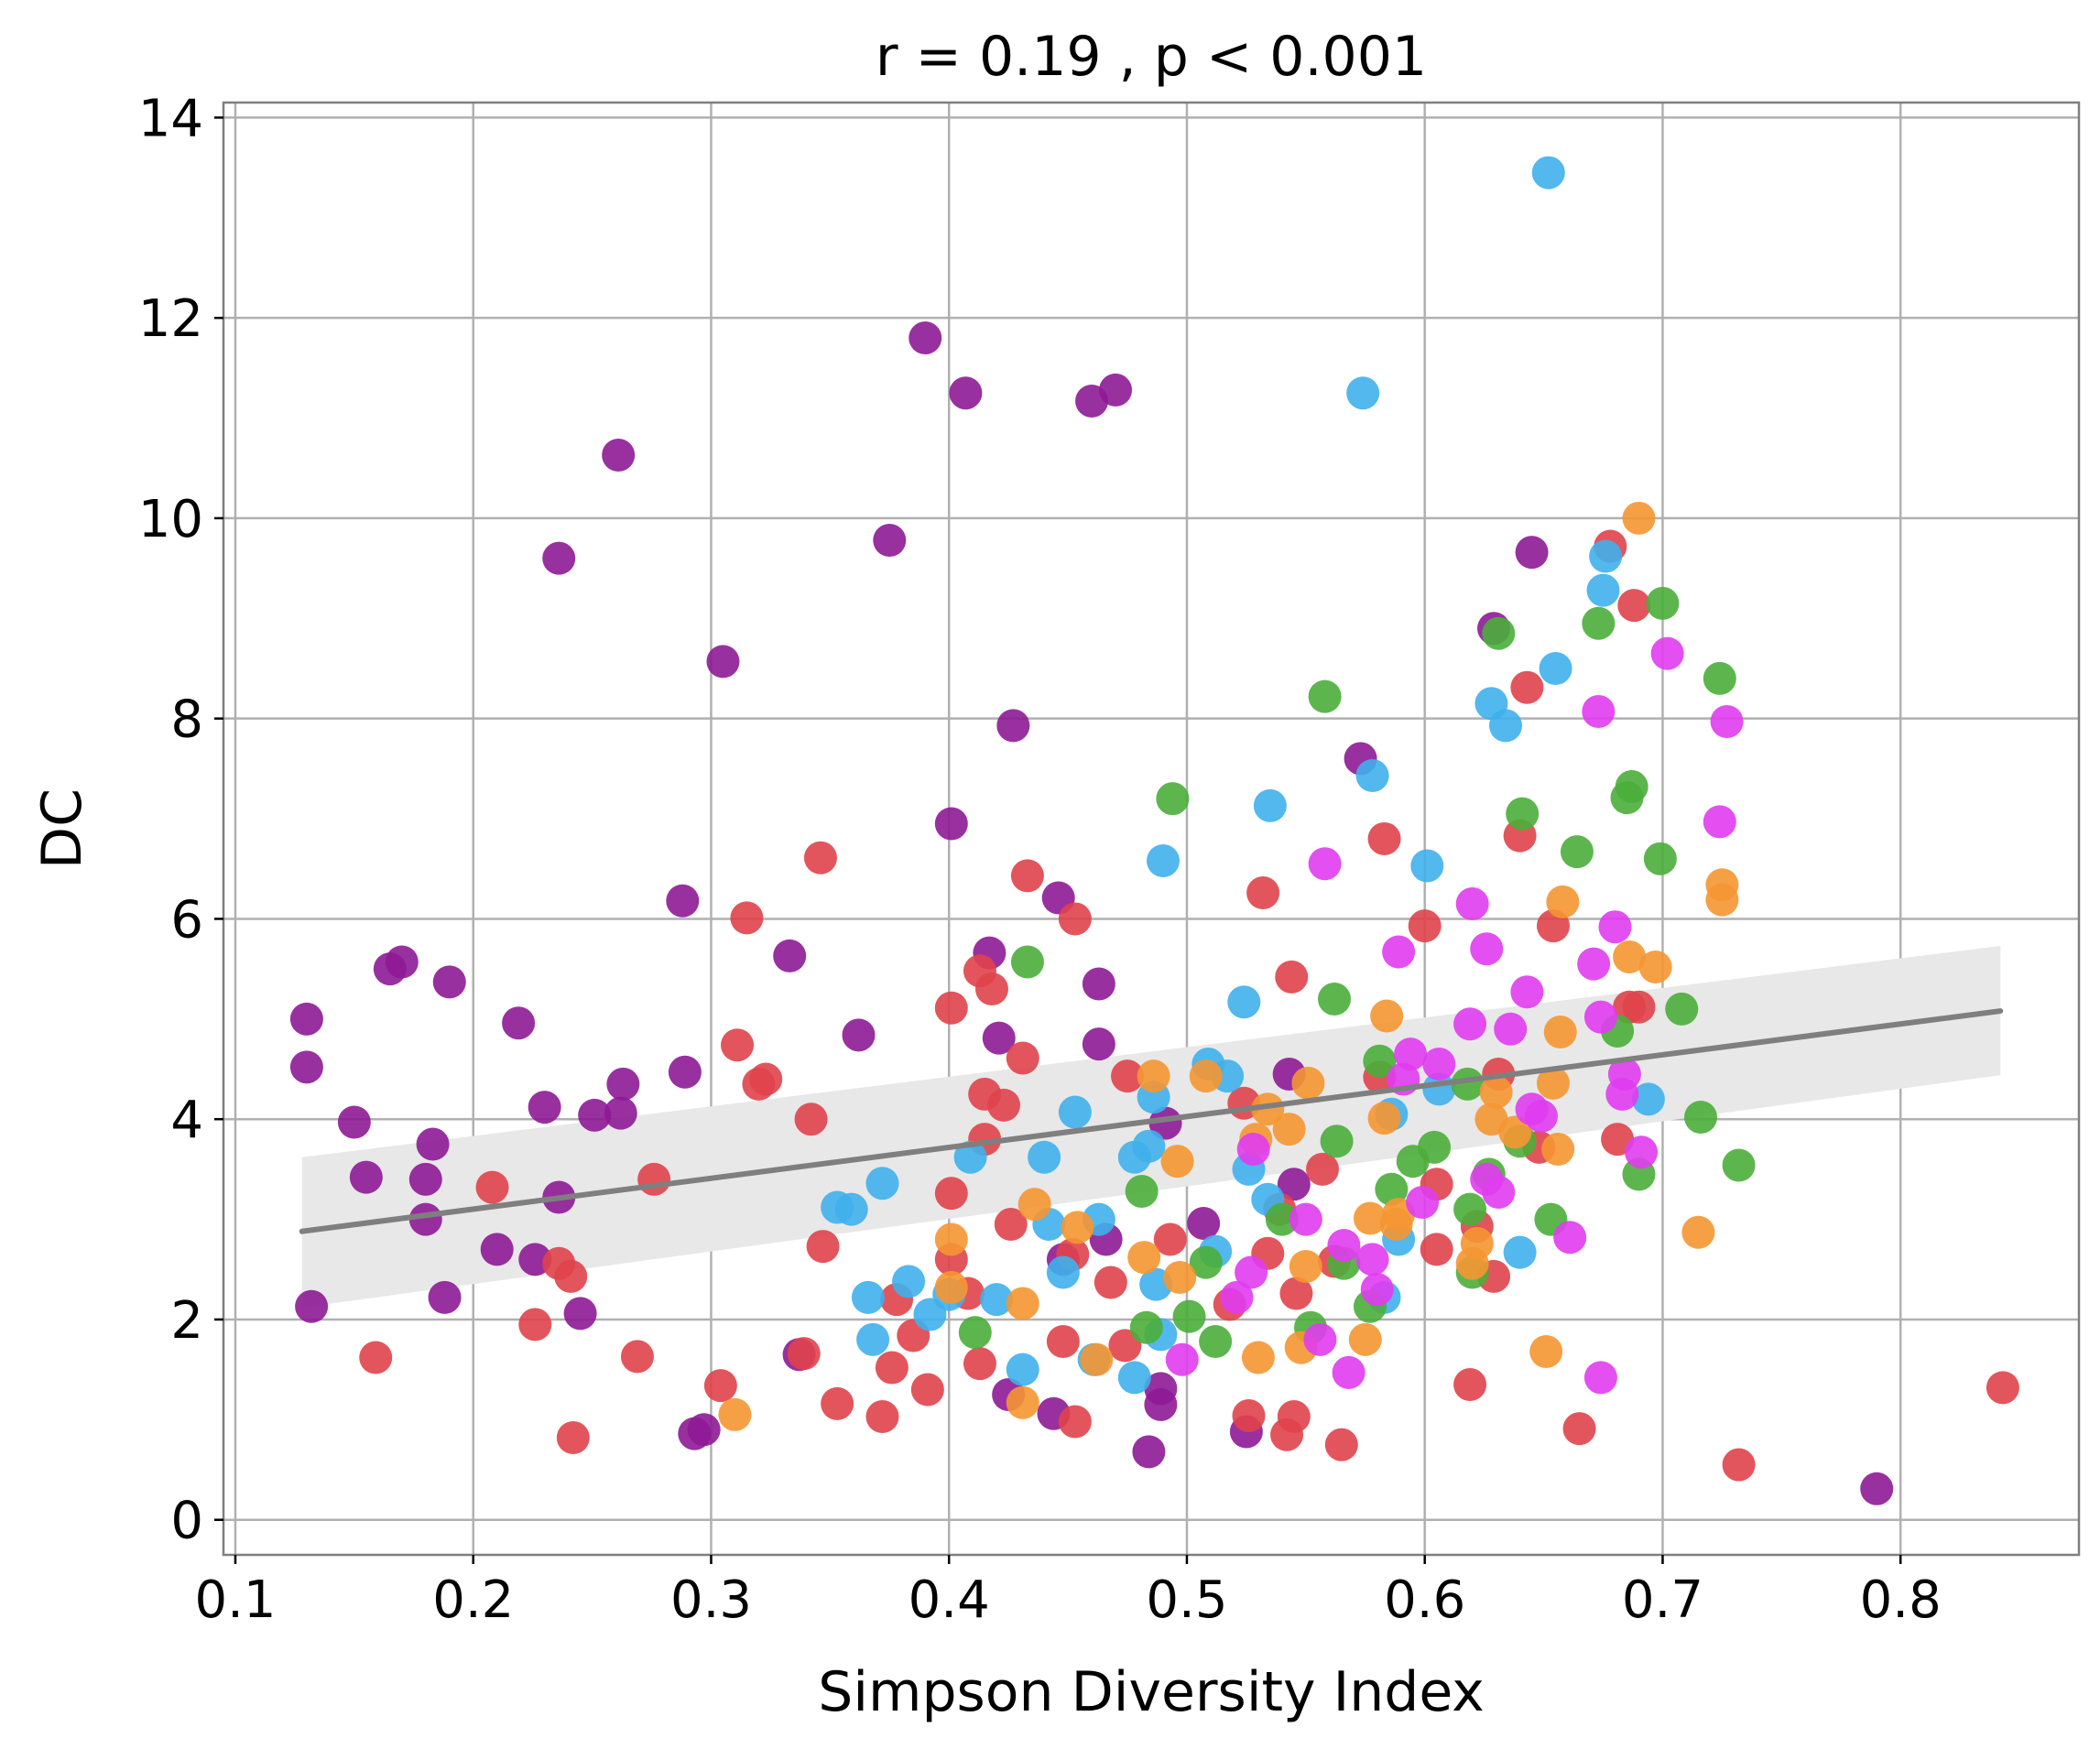  I want to click on x-tick-label: 0.8, so click(1901, 1600).